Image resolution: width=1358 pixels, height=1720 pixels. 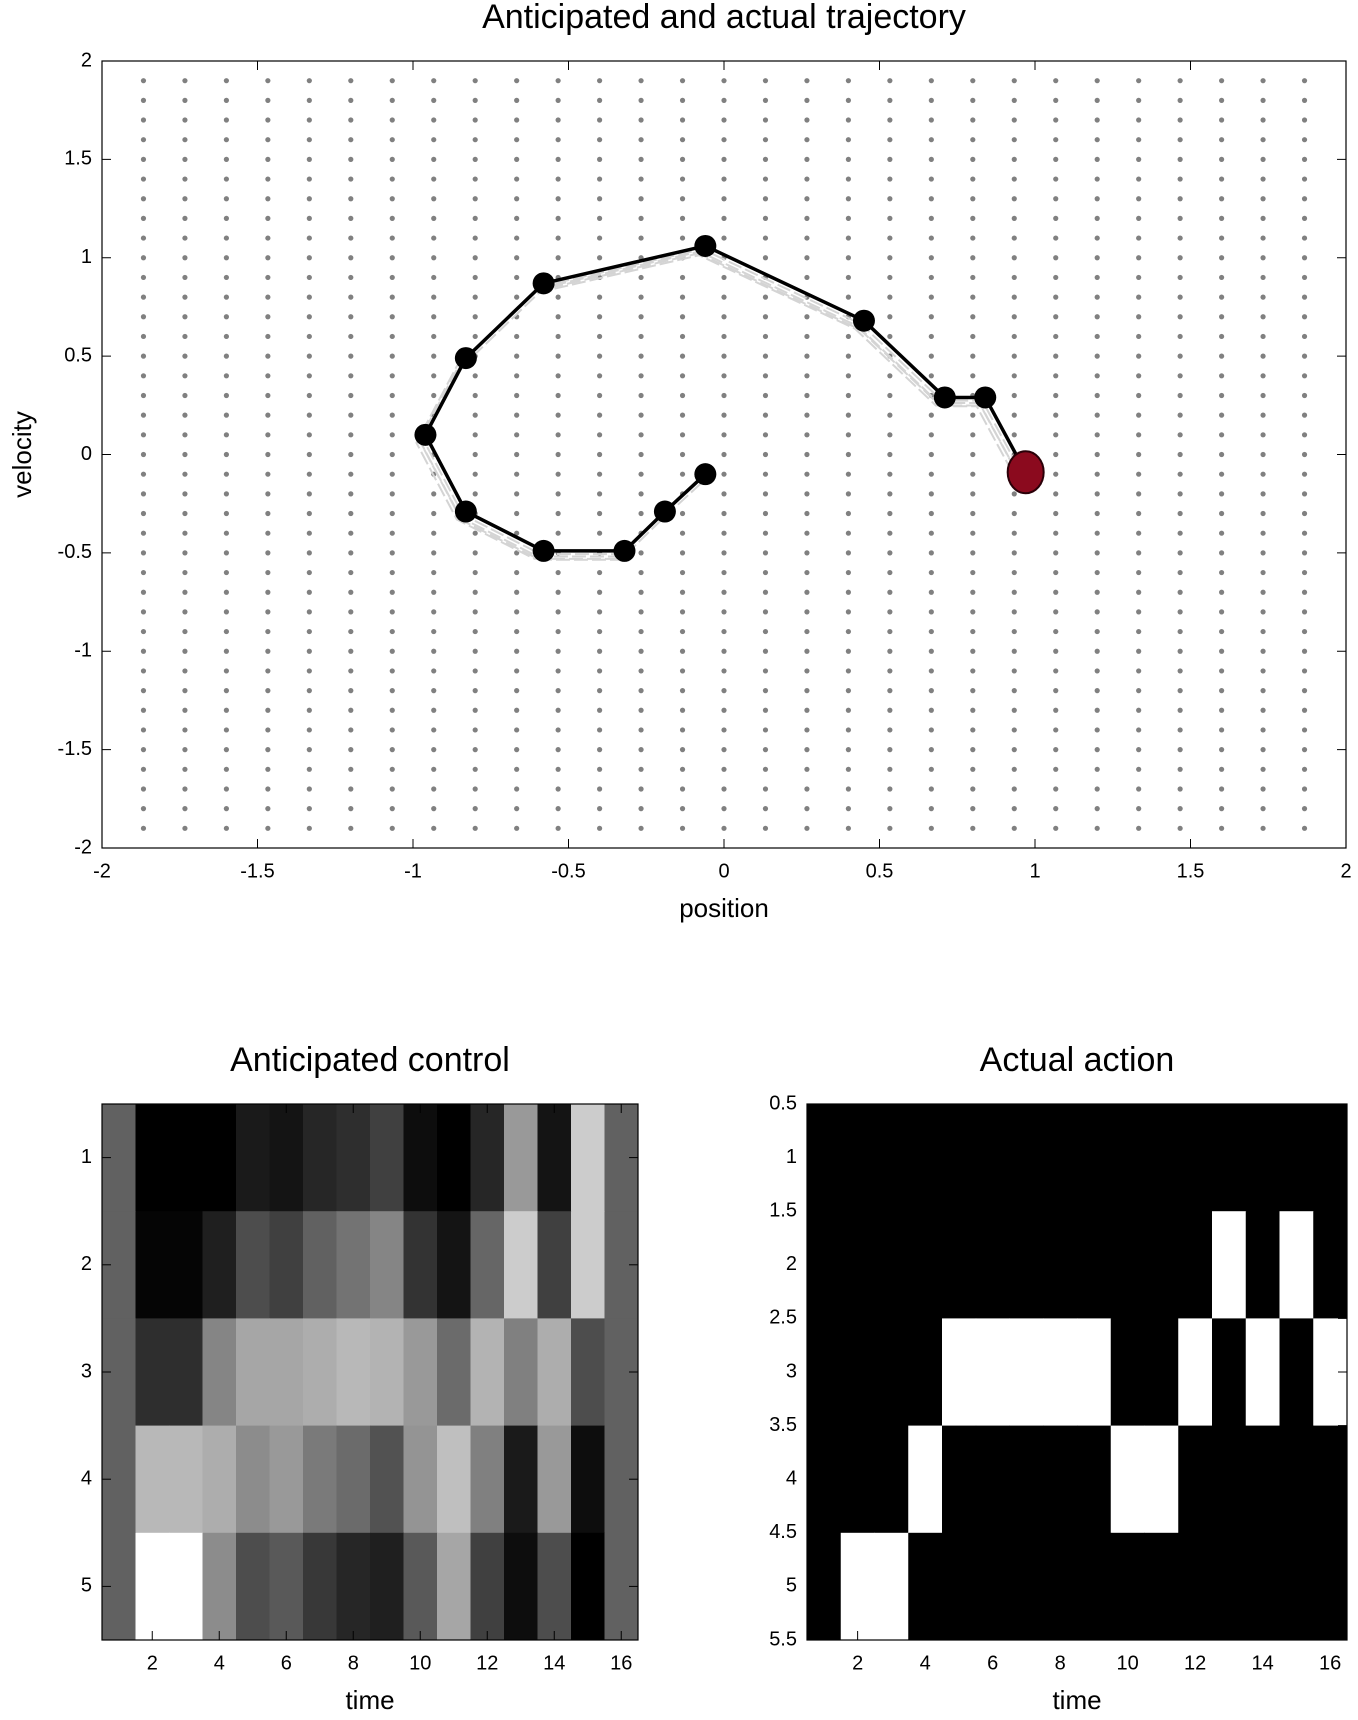 I want to click on x-tick-label: -0.5, so click(x=568, y=871).